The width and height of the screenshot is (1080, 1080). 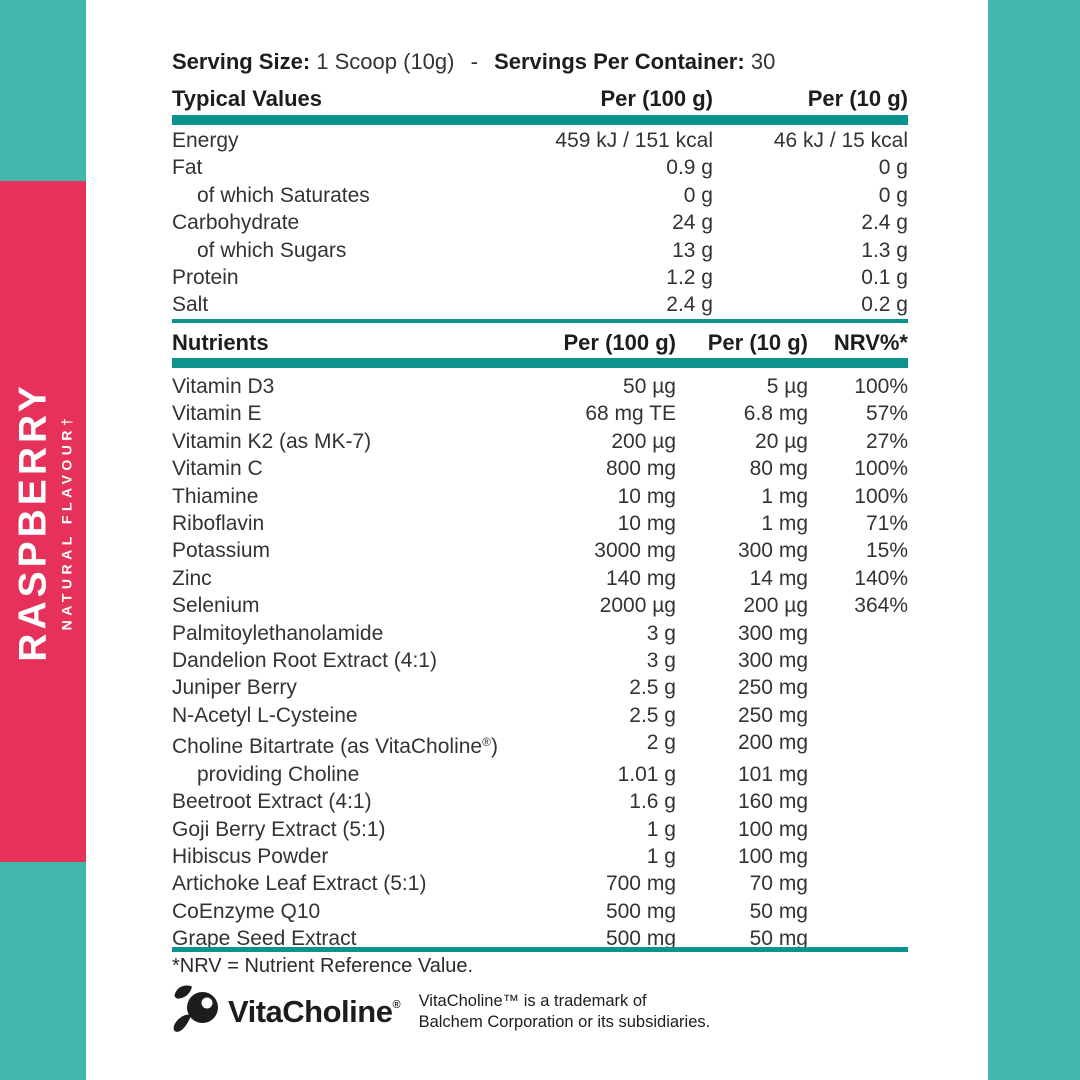 What do you see at coordinates (620, 342) in the screenshot?
I see `column-header: Per (100 g)` at bounding box center [620, 342].